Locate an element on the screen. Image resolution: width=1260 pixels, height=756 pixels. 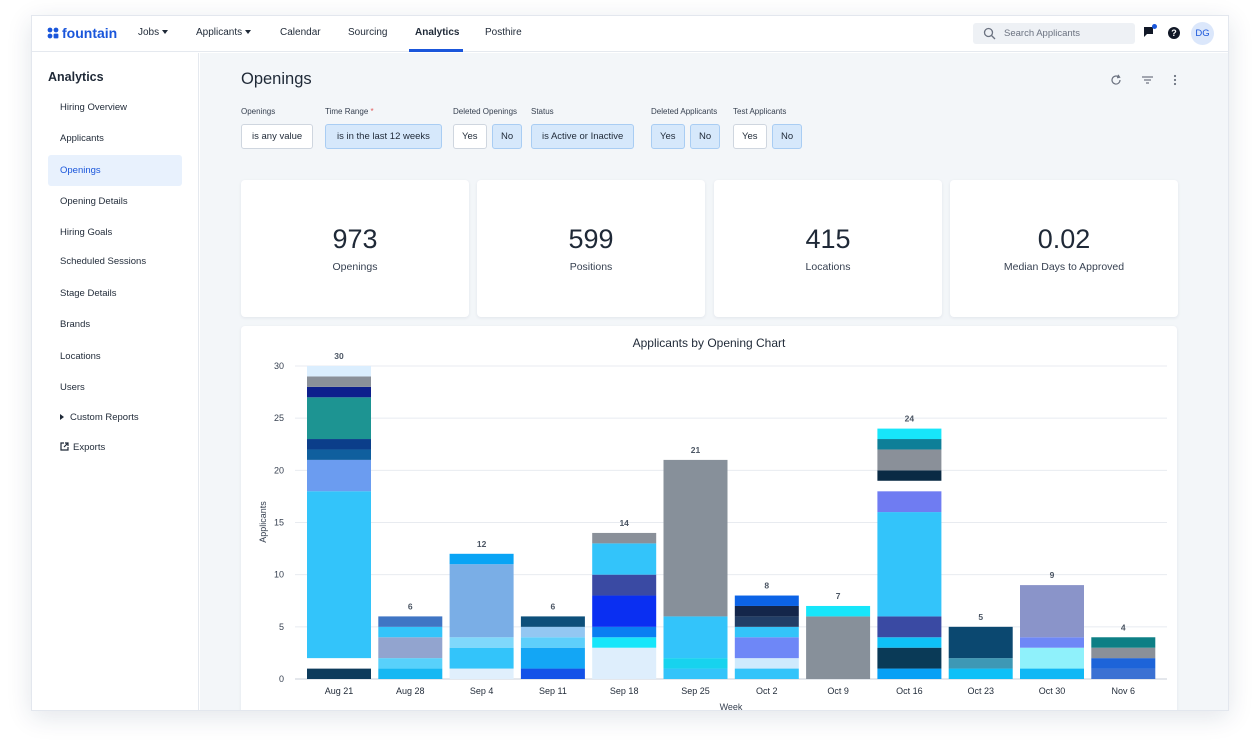
y-tick-label: 15 is located at coordinates (279, 523).